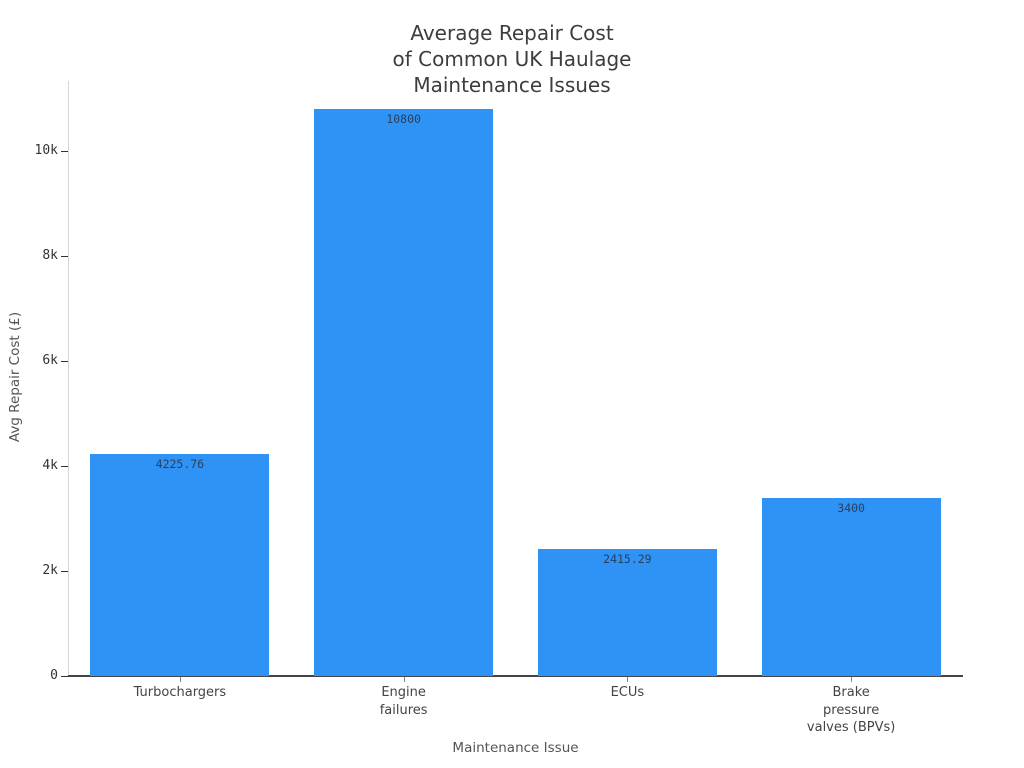 This screenshot has width=1024, height=768. I want to click on x-axis-baseline, so click(515, 676).